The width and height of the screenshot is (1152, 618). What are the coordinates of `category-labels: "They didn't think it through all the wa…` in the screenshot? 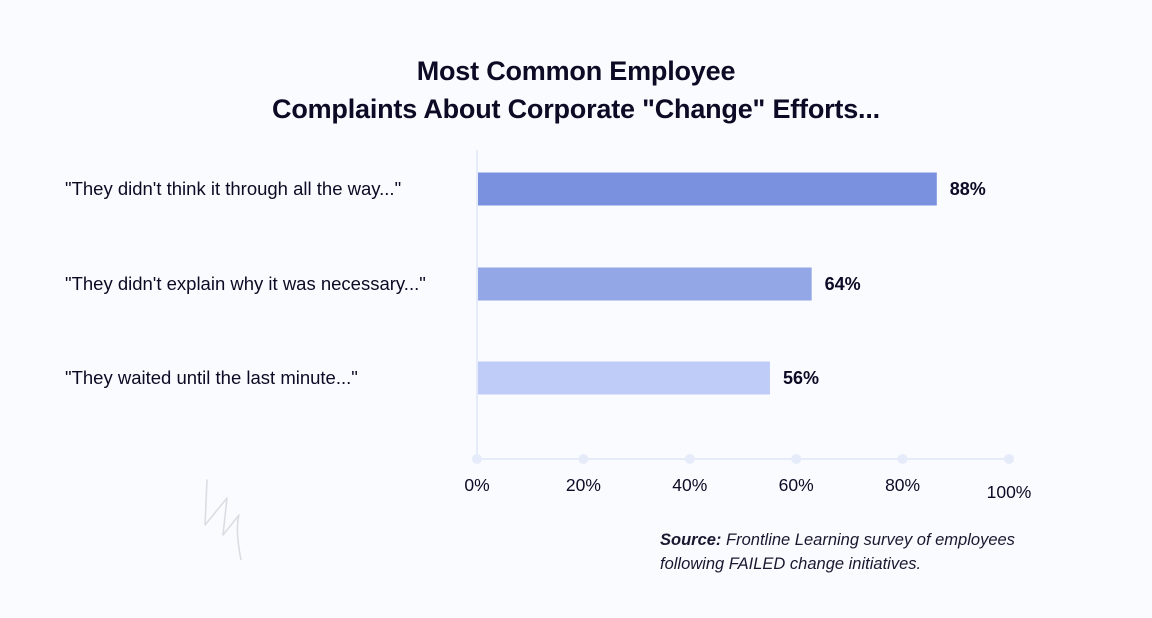 It's located at (245, 283).